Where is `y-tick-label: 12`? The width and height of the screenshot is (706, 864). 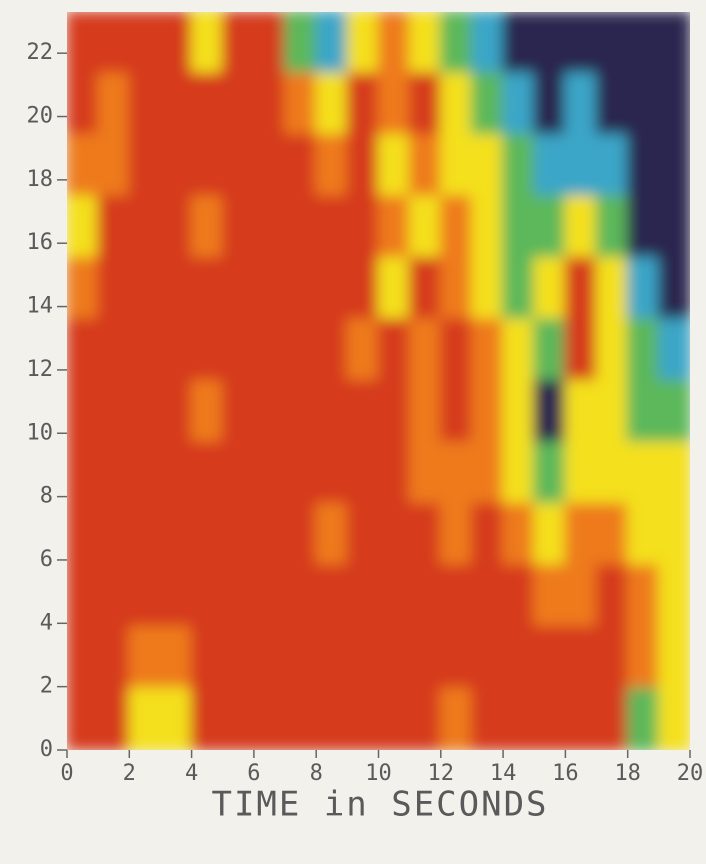 y-tick-label: 12 is located at coordinates (40, 369).